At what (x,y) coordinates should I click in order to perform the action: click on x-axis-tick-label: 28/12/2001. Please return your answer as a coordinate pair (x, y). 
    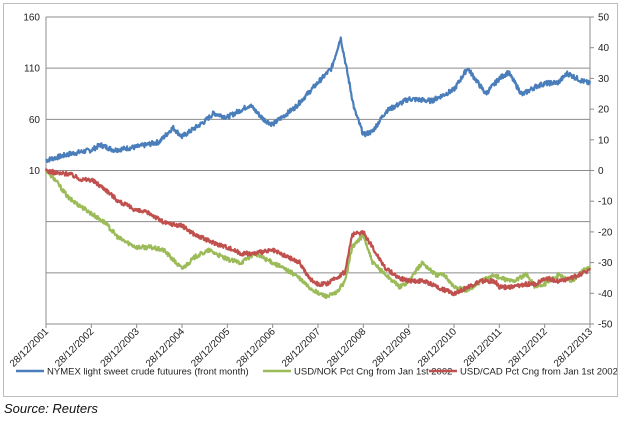
    Looking at the image, I should click on (29, 347).